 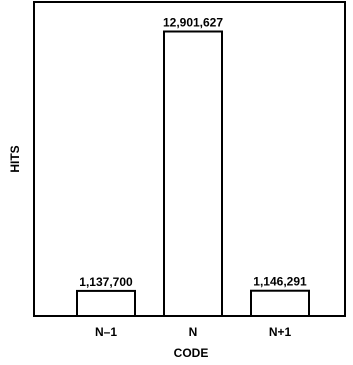 I want to click on y-axis-label: HITS, so click(x=15, y=158).